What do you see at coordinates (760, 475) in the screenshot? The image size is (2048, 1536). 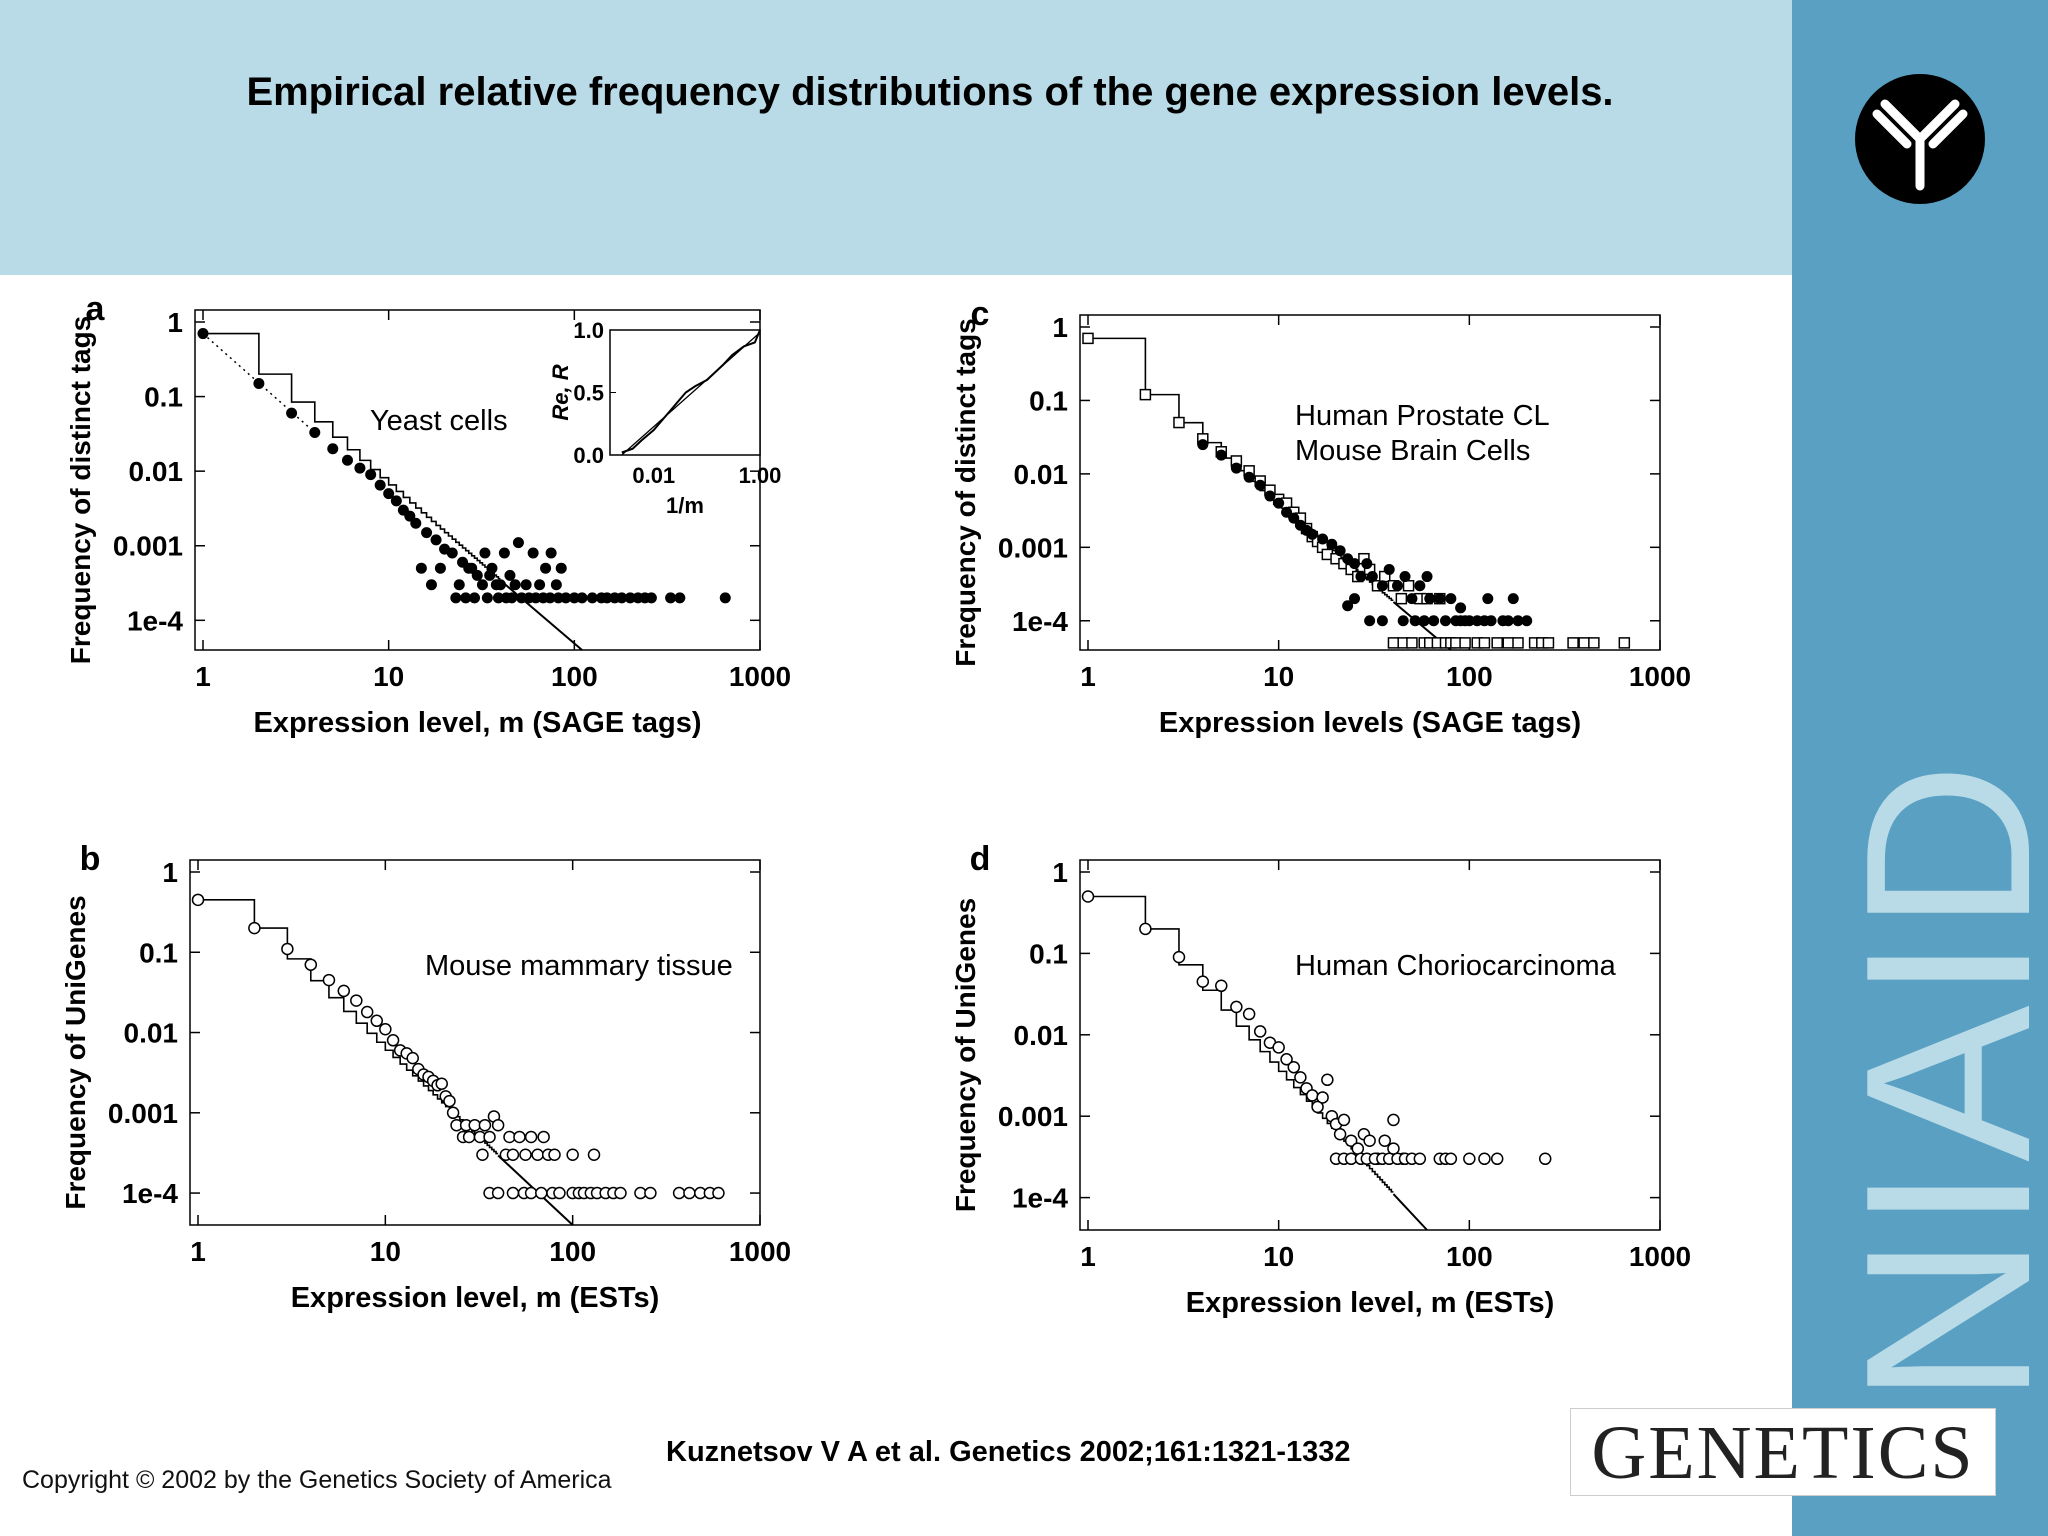 I see `inset-x-tick-label: 1.00` at bounding box center [760, 475].